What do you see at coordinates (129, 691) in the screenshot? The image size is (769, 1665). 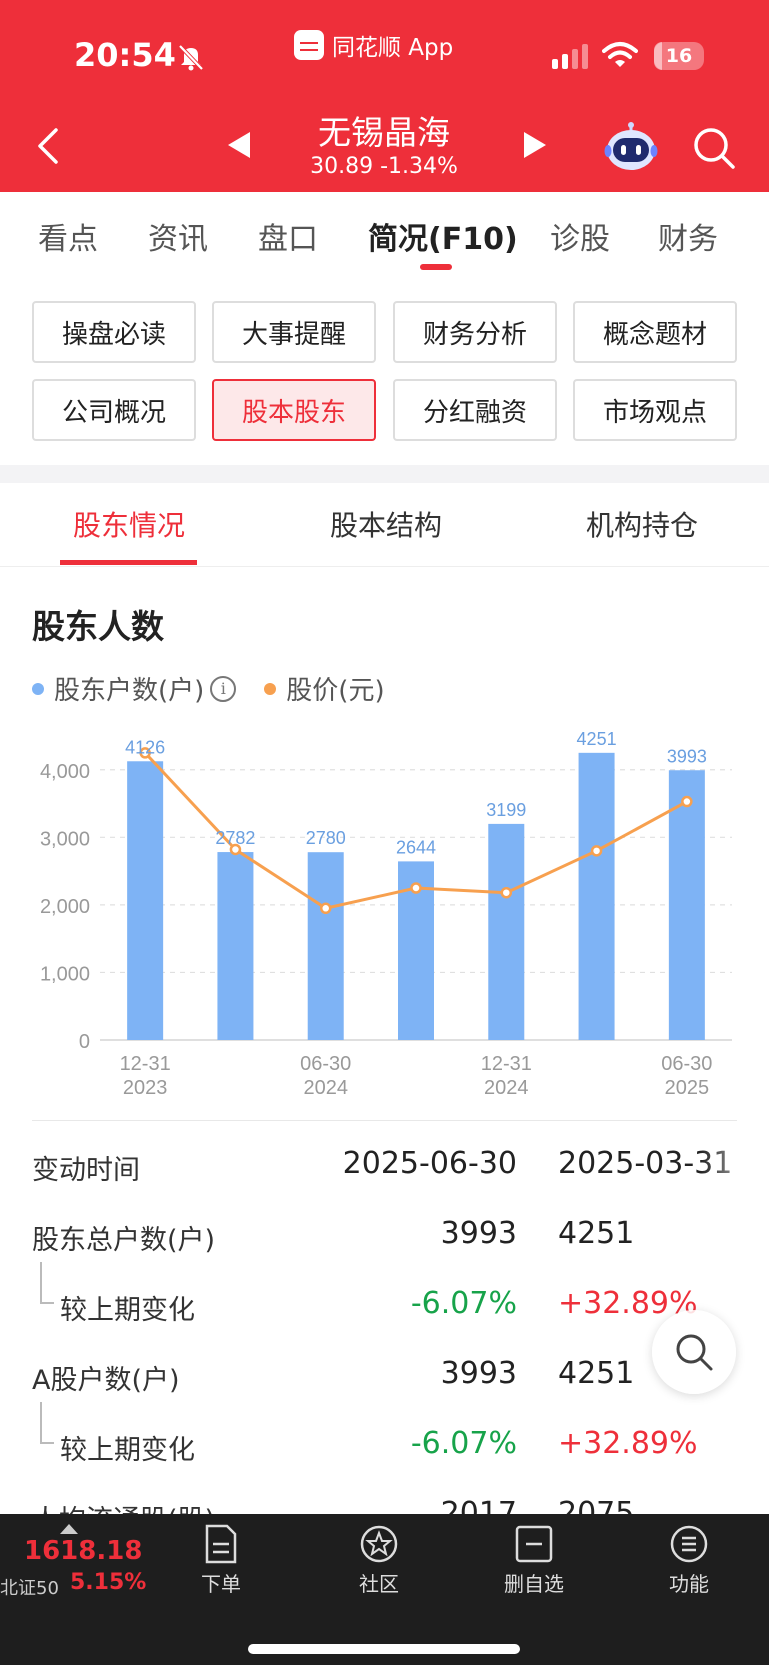 I see `legend-holders-label: 股东户数(户)` at bounding box center [129, 691].